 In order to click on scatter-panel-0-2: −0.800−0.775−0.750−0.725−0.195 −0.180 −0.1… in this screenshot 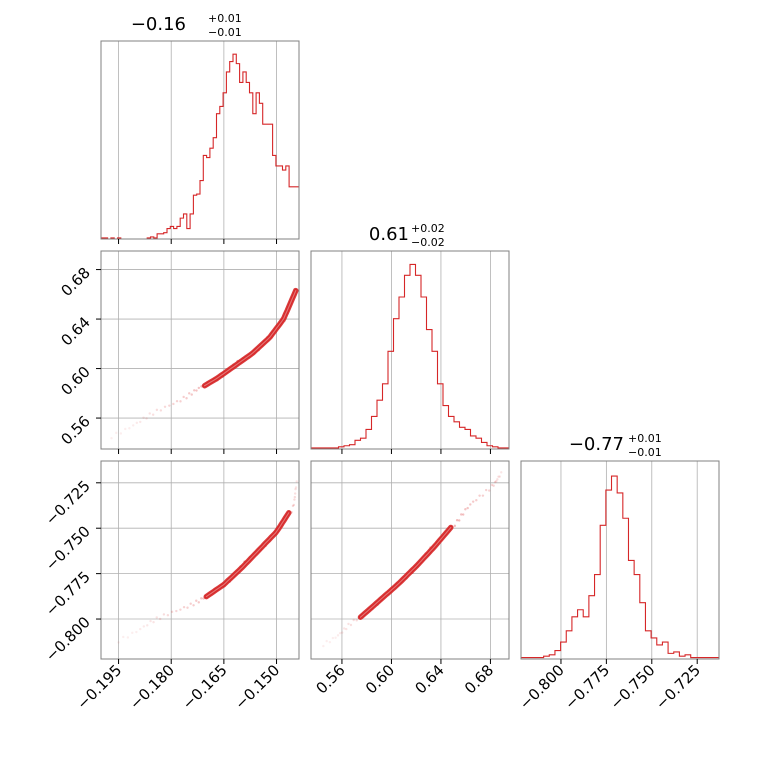, I will do `click(171, 586)`.